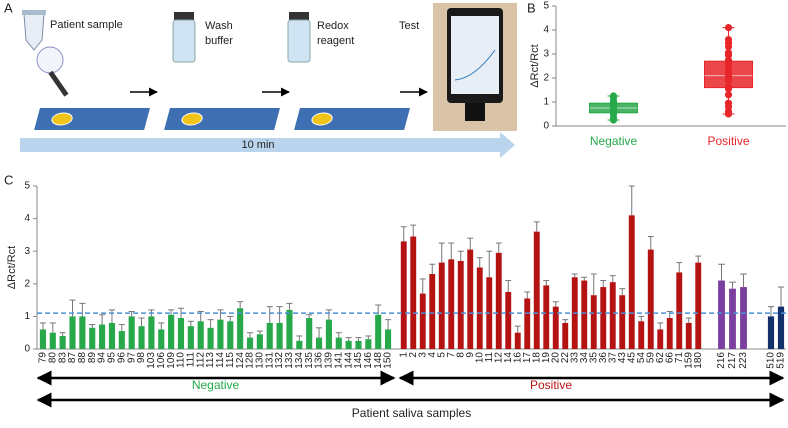 The width and height of the screenshot is (788, 428). What do you see at coordinates (508, 358) in the screenshot?
I see `x-tick-label: 14` at bounding box center [508, 358].